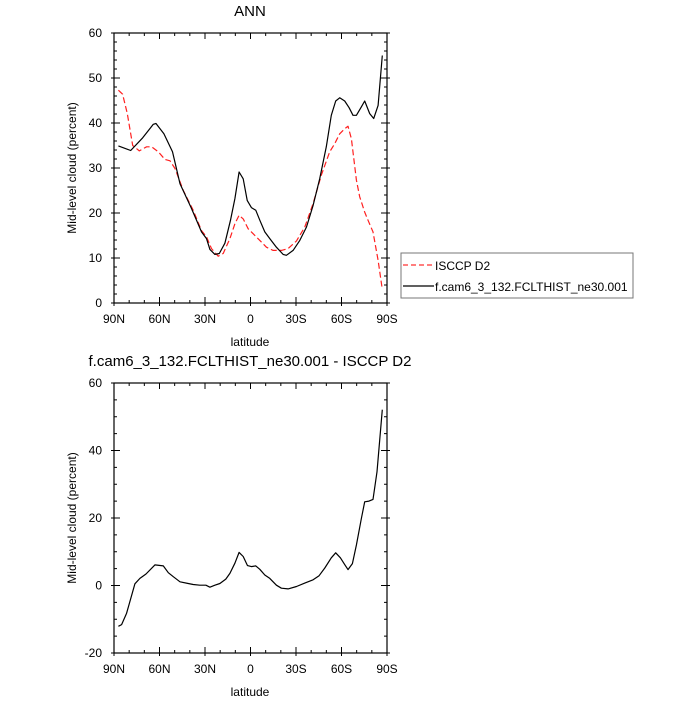 The image size is (700, 705). Describe the element at coordinates (72, 517) in the screenshot. I see `bottom-ylabel: Mid-level cloud (percent)` at that location.